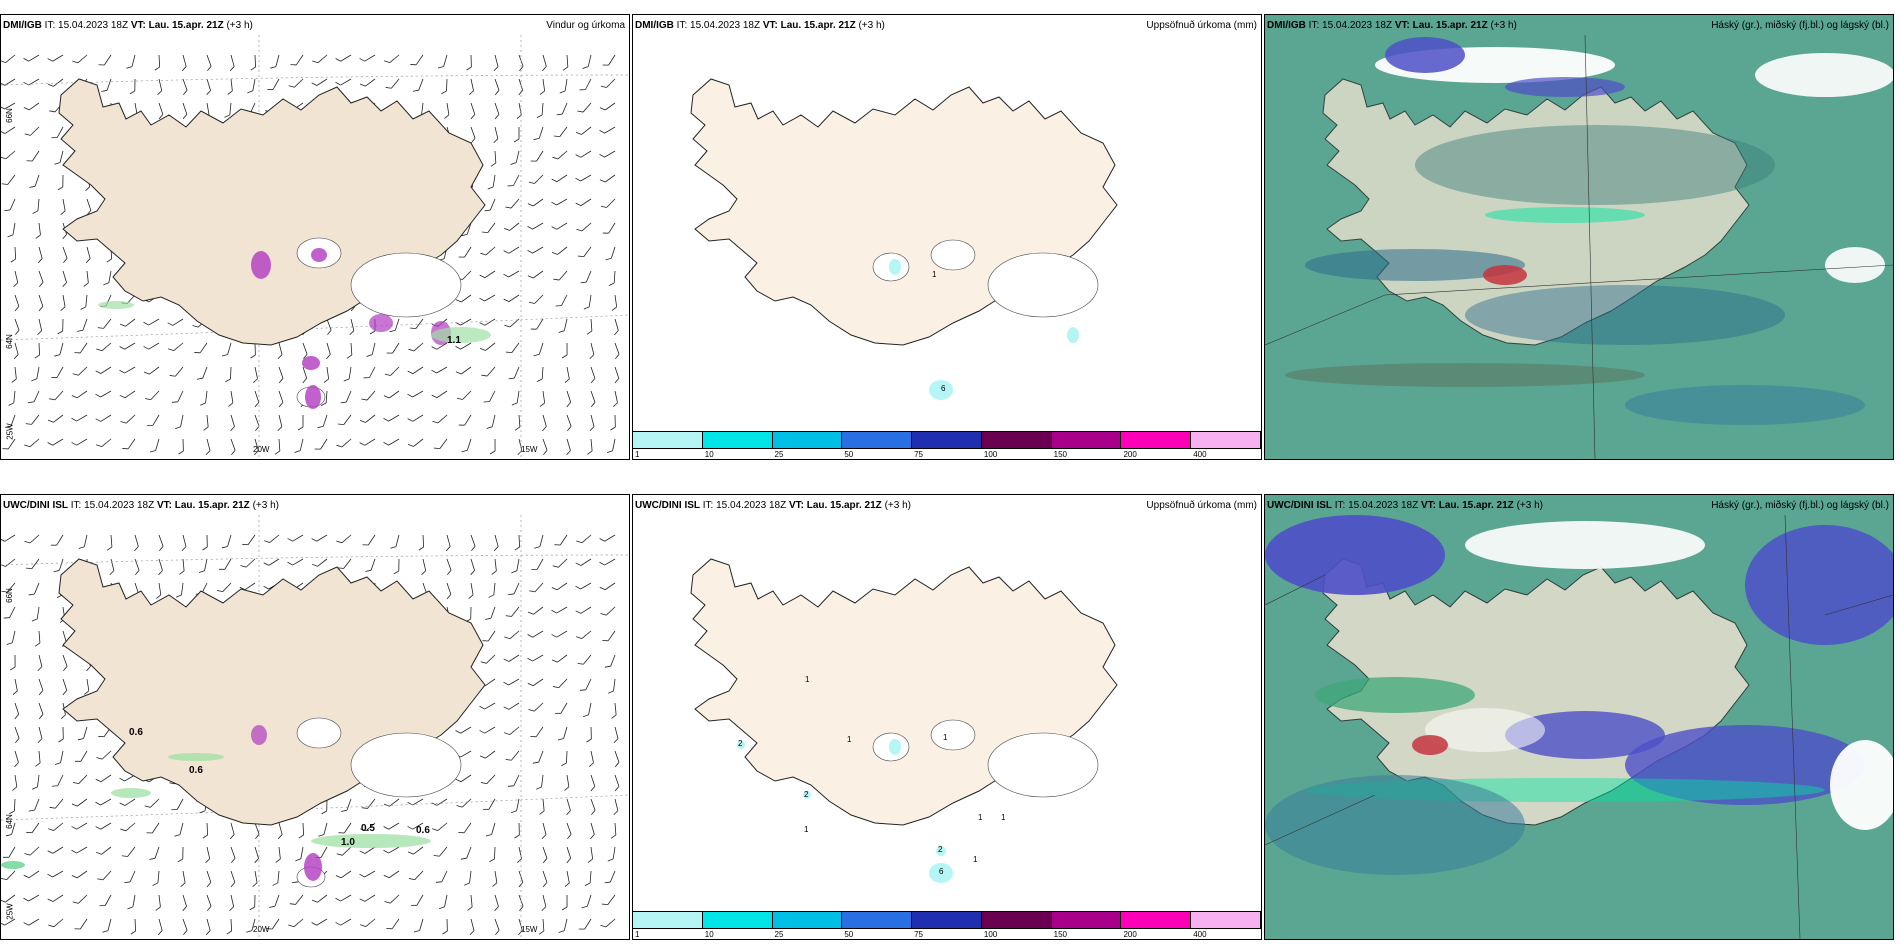  What do you see at coordinates (1200, 454) in the screenshot?
I see `colorbar-tick-label: 400` at bounding box center [1200, 454].